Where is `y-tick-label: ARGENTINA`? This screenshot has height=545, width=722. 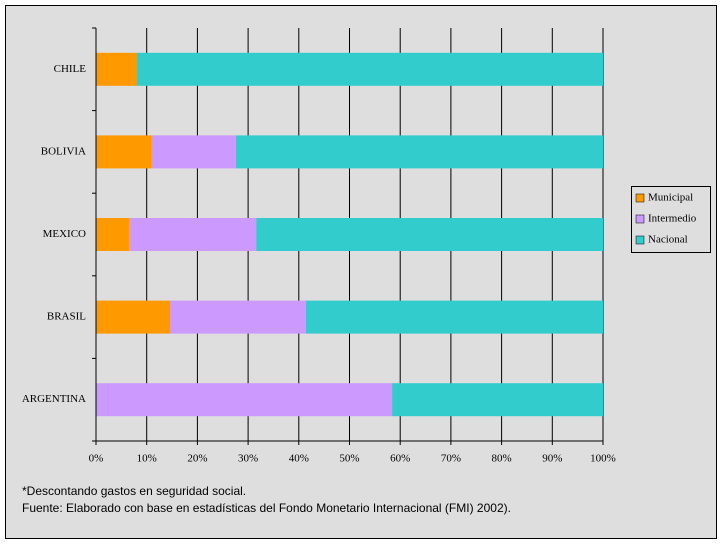 y-tick-label: ARGENTINA is located at coordinates (54, 399).